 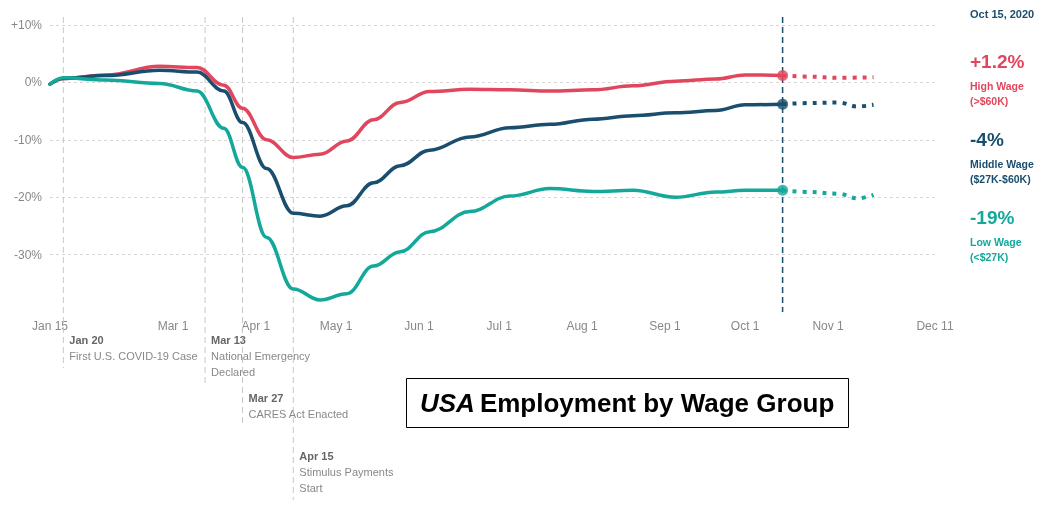 I want to click on text: -4%, so click(x=987, y=139).